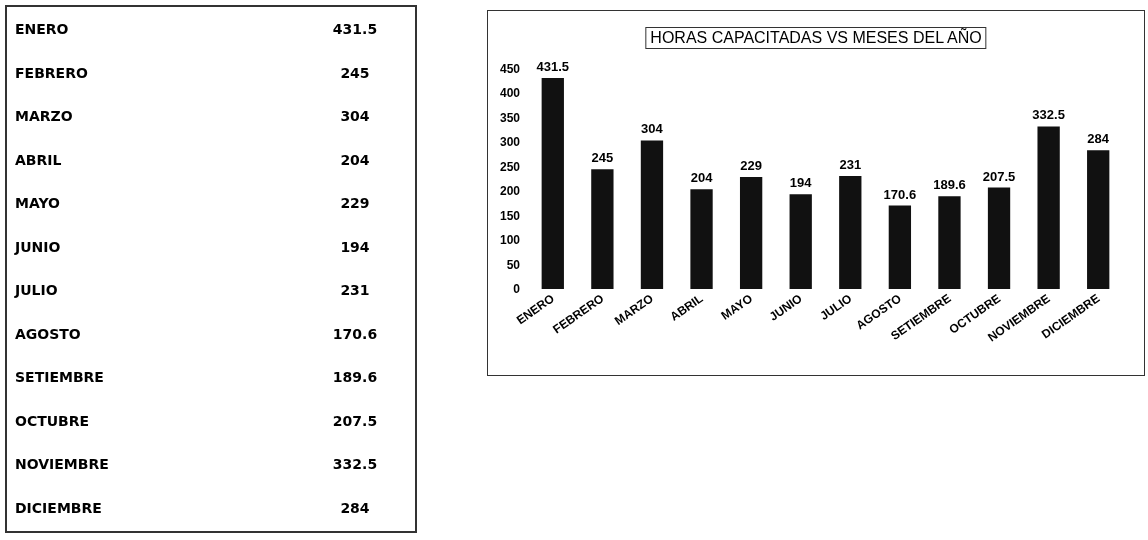 The width and height of the screenshot is (1148, 540). I want to click on category-label: MAYO, so click(37, 203).